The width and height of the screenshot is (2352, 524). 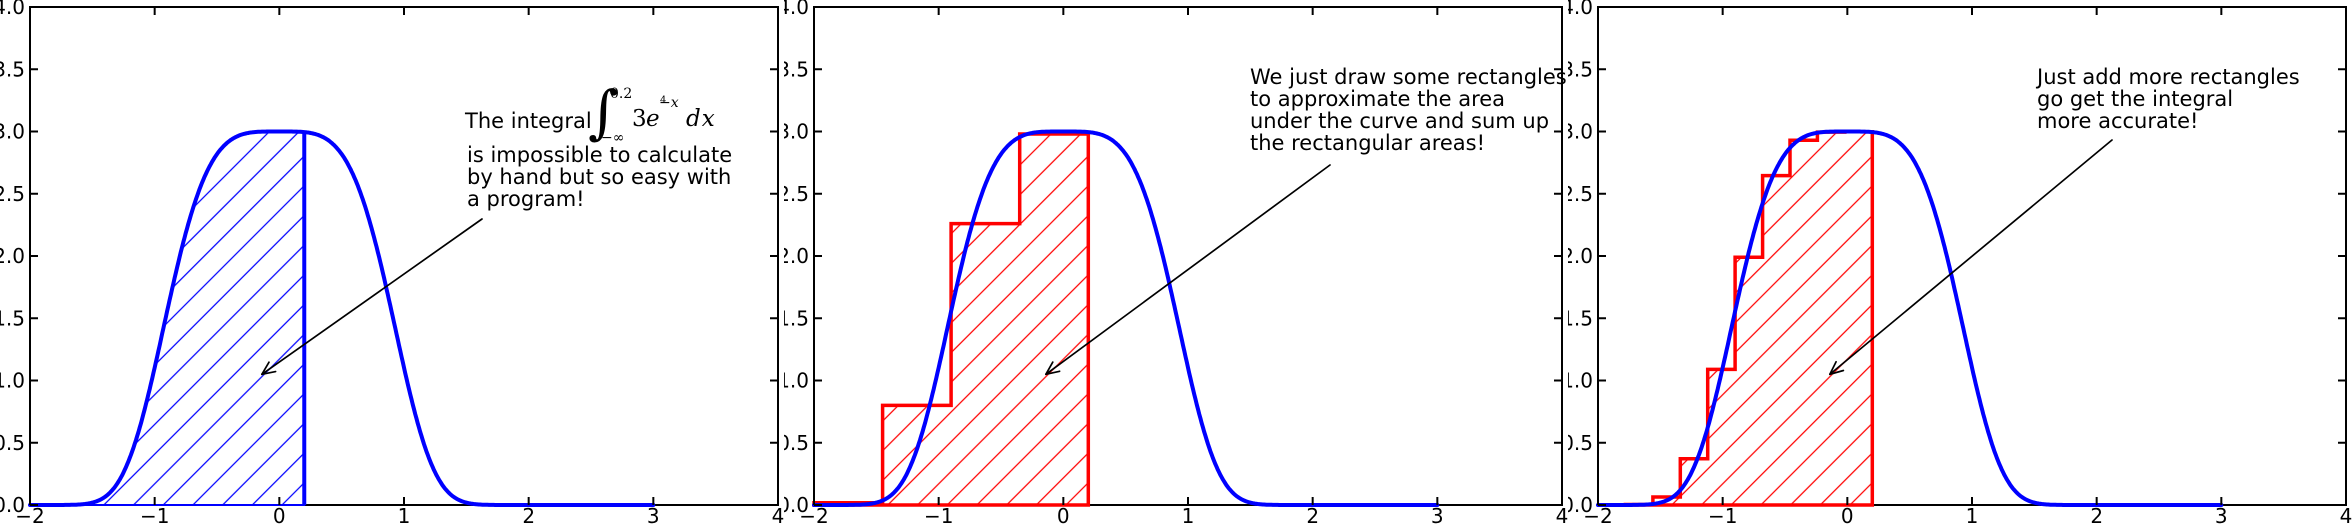 I want to click on exponent-power: 4, so click(x=663, y=100).